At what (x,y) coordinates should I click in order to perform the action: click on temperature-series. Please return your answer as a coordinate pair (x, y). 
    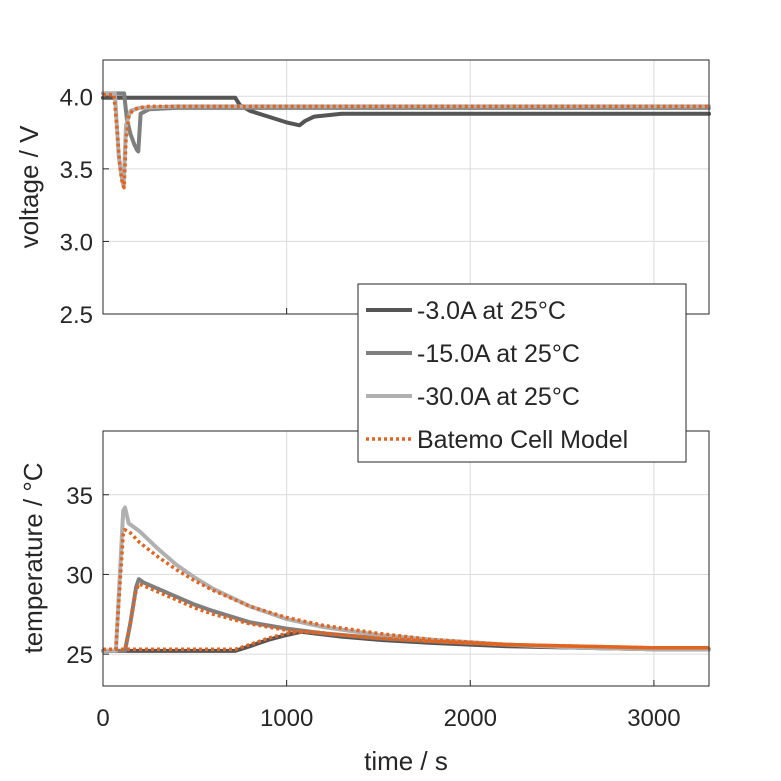
    Looking at the image, I should click on (406, 579).